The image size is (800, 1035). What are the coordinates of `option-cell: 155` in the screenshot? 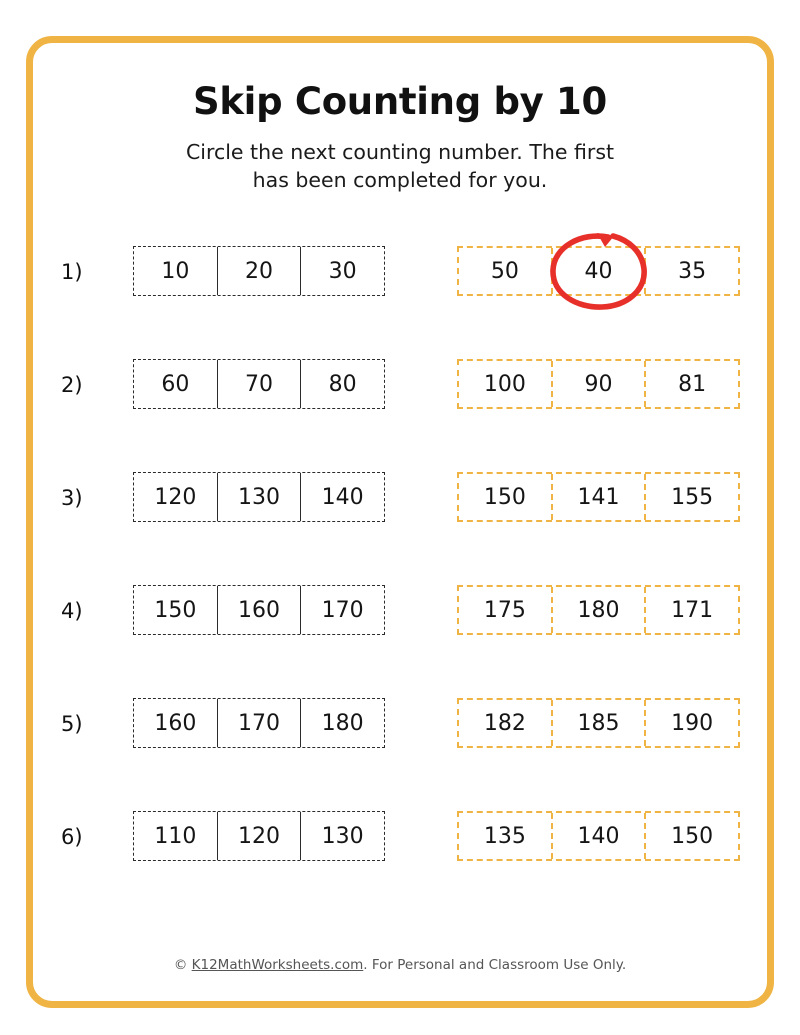 It's located at (692, 497).